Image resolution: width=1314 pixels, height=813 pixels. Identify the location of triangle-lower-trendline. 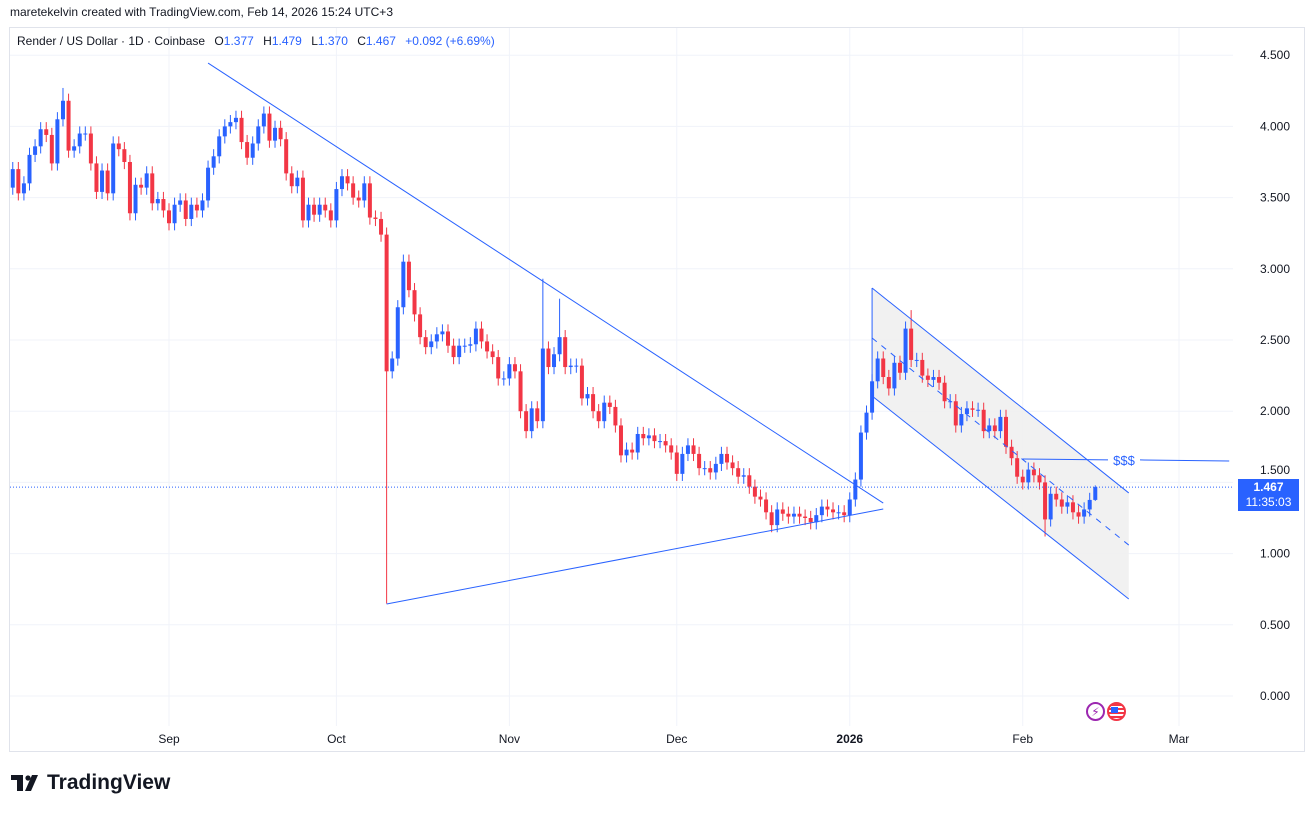
(635, 556).